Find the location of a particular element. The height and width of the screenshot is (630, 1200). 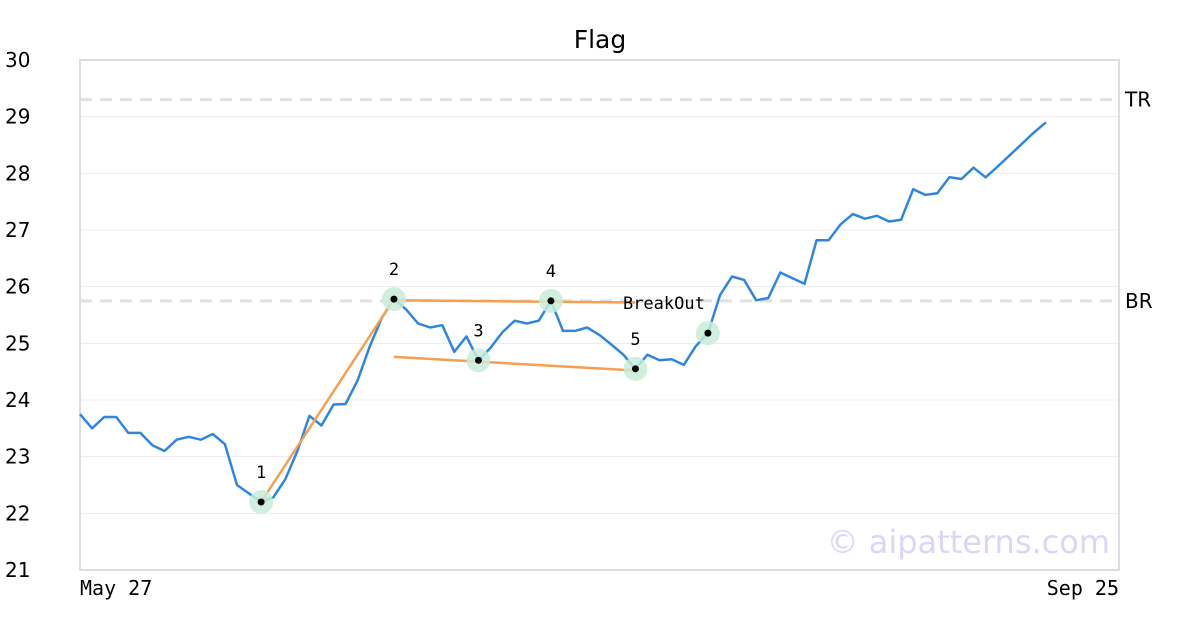

pattern-point-label: 1 is located at coordinates (261, 473).